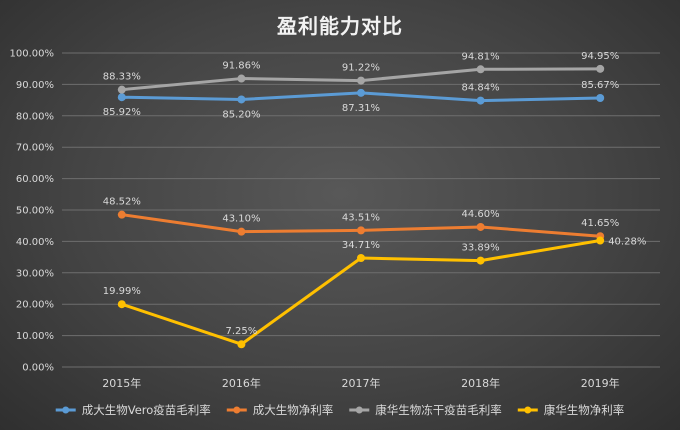 Image resolution: width=680 pixels, height=430 pixels. What do you see at coordinates (35, 305) in the screenshot?
I see `y-tick-label: 20.00%` at bounding box center [35, 305].